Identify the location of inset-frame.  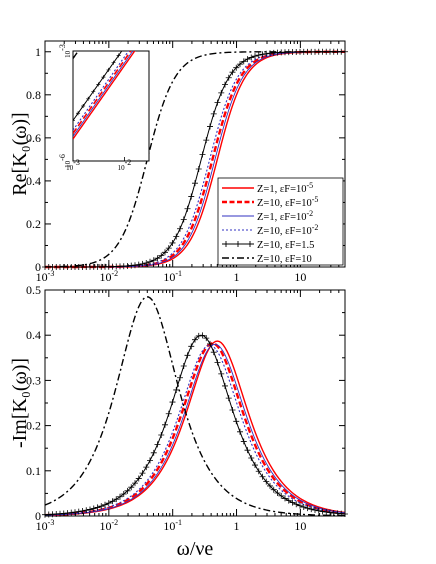
(111, 106).